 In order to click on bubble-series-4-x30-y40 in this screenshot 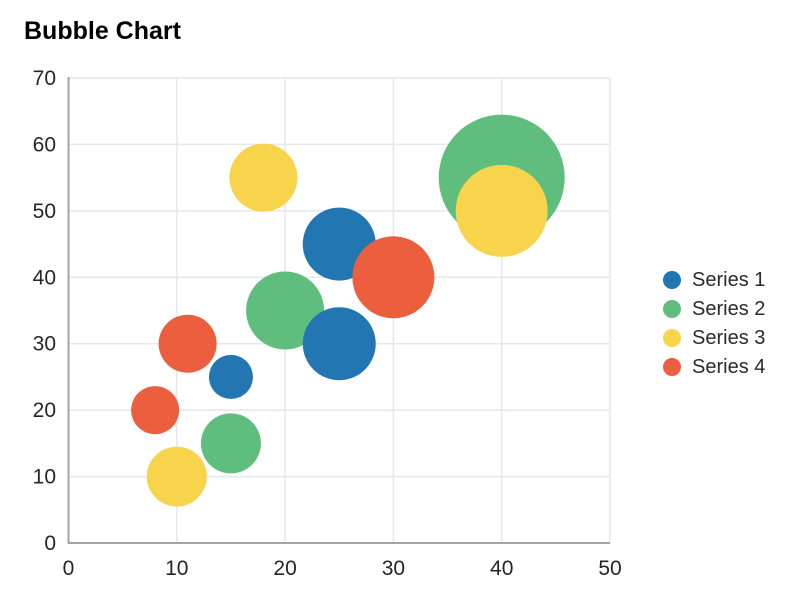, I will do `click(393, 277)`.